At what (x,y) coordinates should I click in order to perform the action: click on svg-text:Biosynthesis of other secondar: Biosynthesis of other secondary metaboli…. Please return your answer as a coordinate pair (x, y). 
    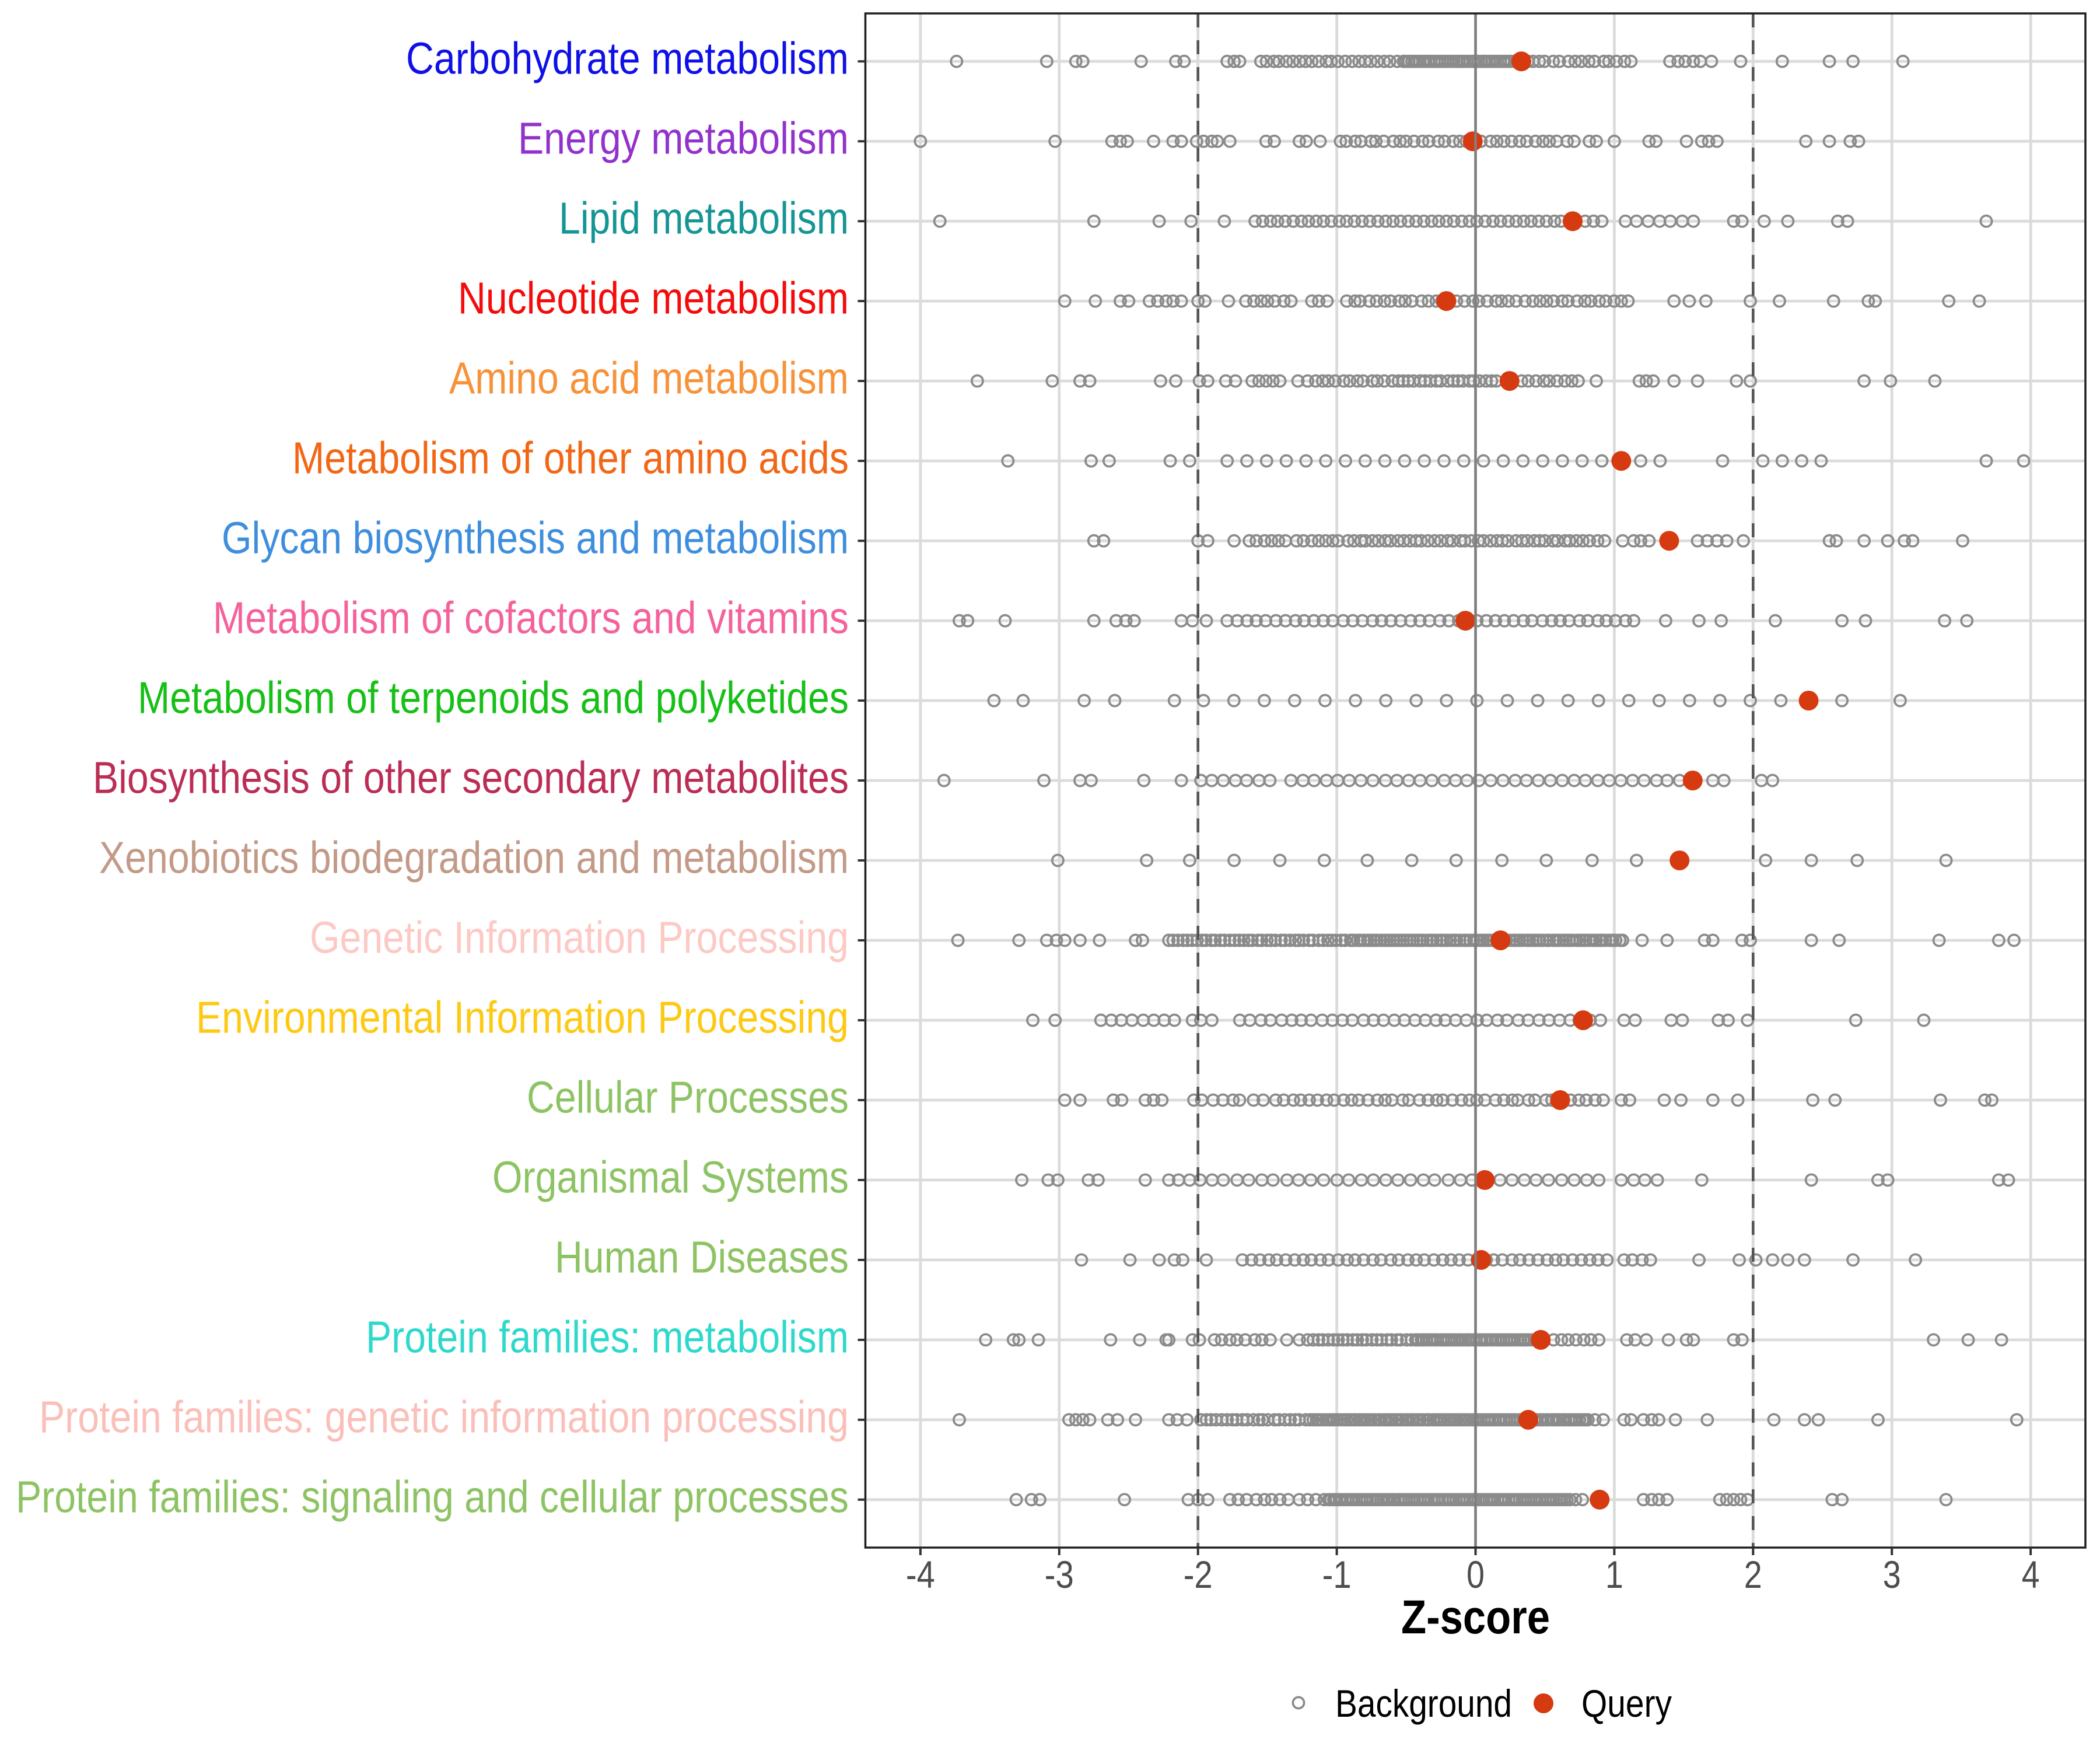
    Looking at the image, I should click on (471, 778).